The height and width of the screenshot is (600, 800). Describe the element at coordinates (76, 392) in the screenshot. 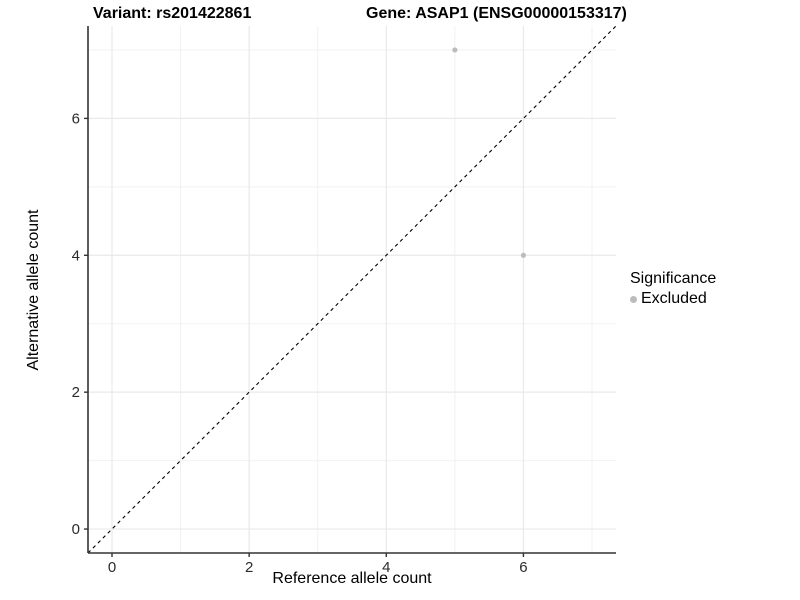

I see `y-tick-label: 2` at that location.